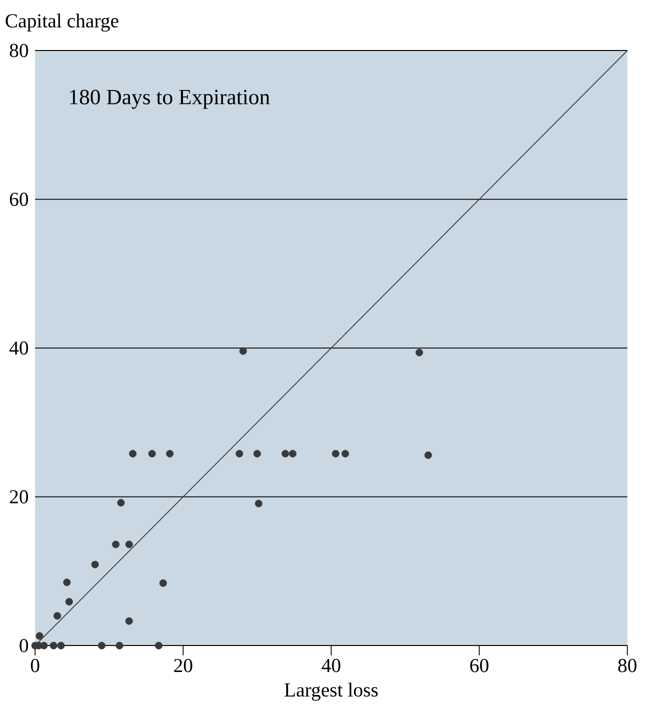 Image resolution: width=658 pixels, height=704 pixels. Describe the element at coordinates (24, 645) in the screenshot. I see `y-tick-label: 0` at that location.